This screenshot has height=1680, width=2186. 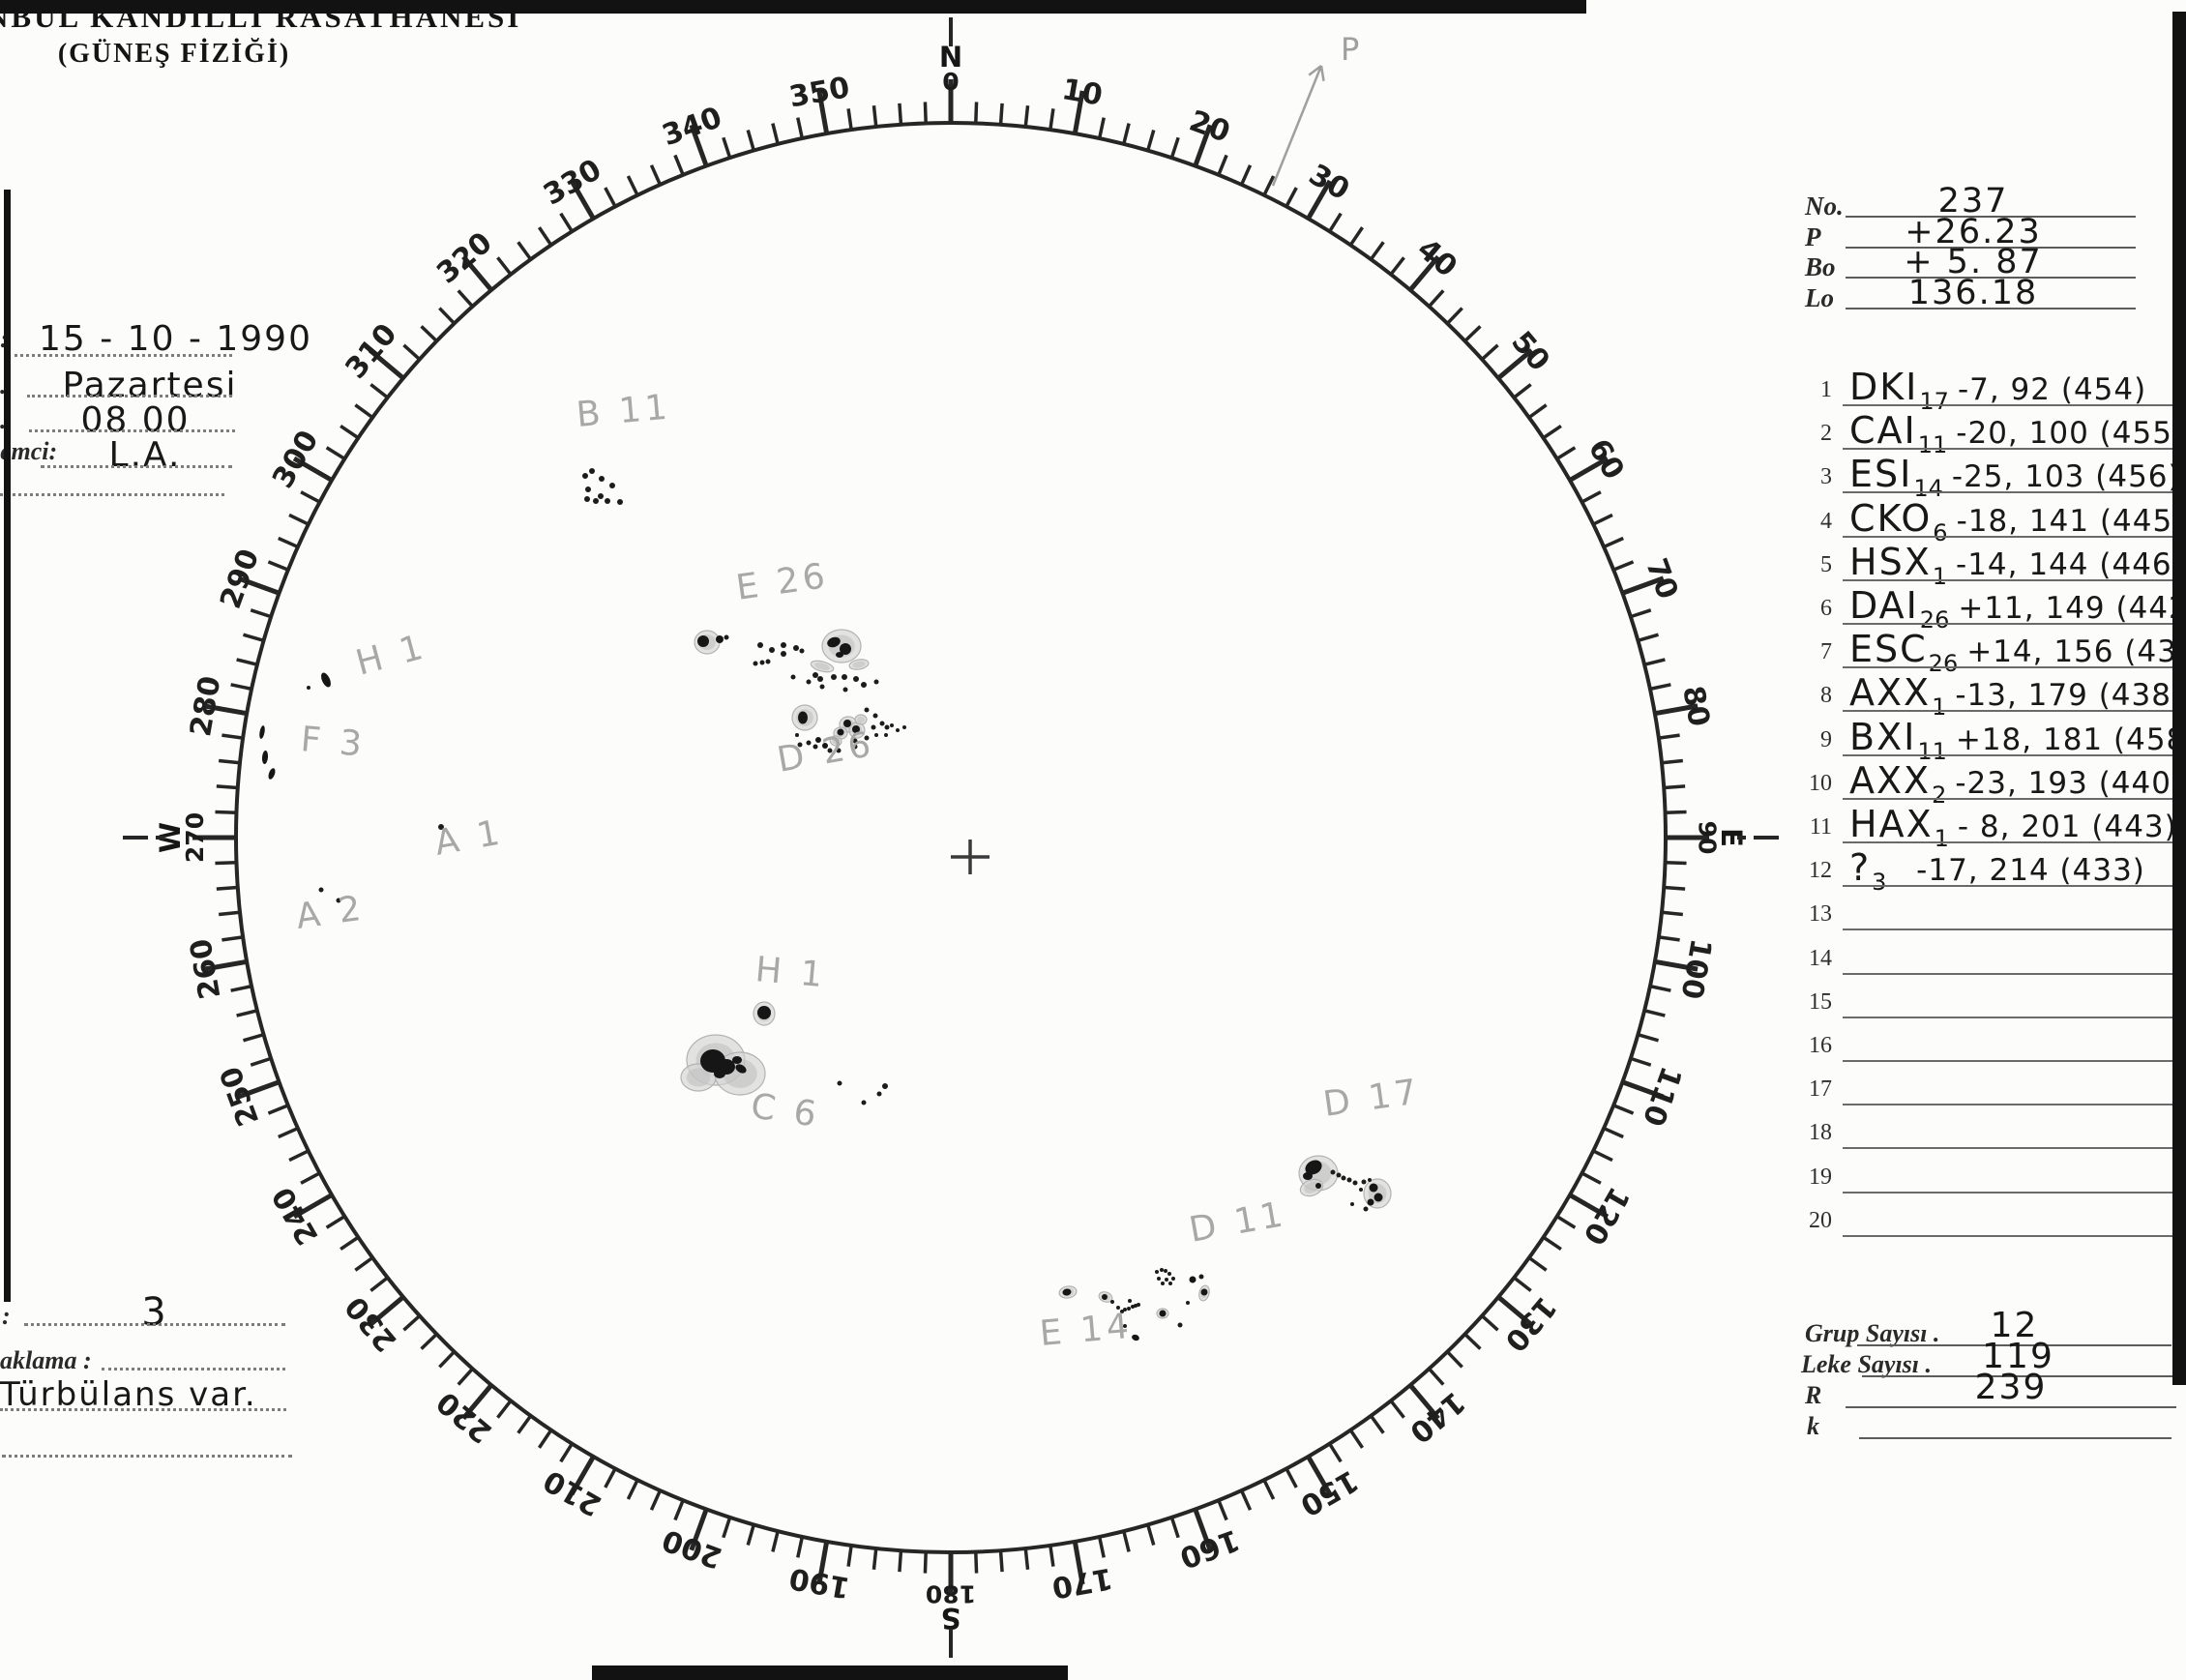 What do you see at coordinates (1973, 262) in the screenshot?
I see `ephemeris-value: + 5. 87` at bounding box center [1973, 262].